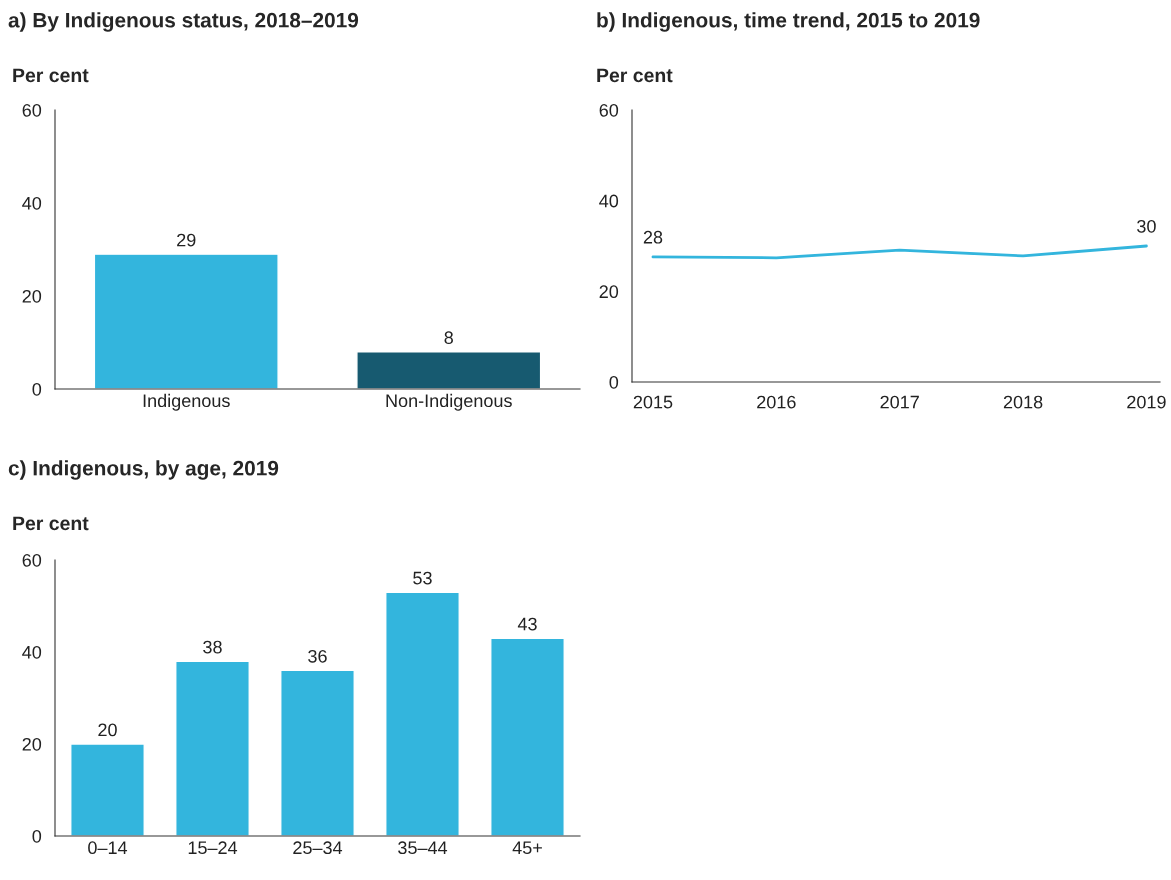 The image size is (1171, 880). I want to click on x-tick-label: 45+, so click(527, 848).